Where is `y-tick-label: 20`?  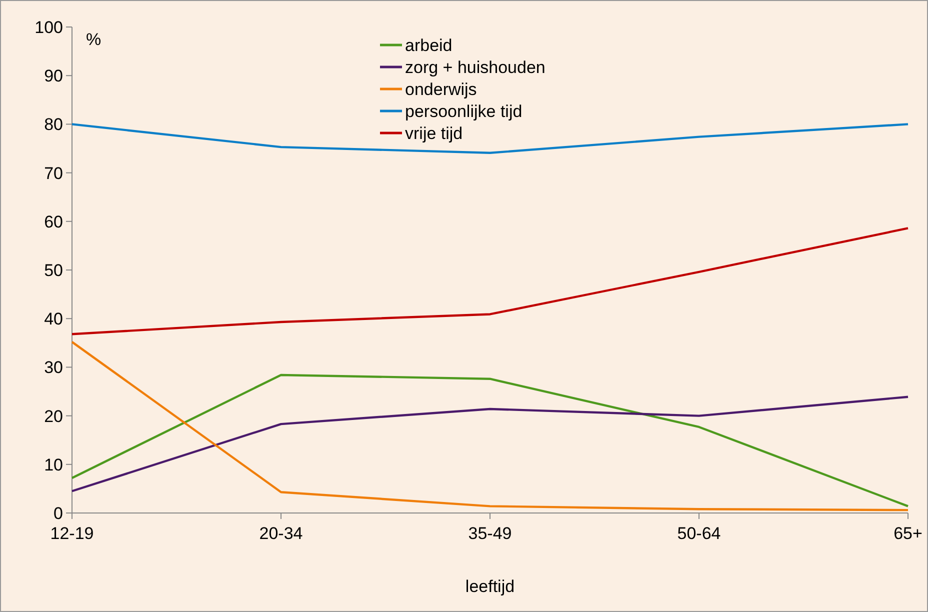 y-tick-label: 20 is located at coordinates (53, 416).